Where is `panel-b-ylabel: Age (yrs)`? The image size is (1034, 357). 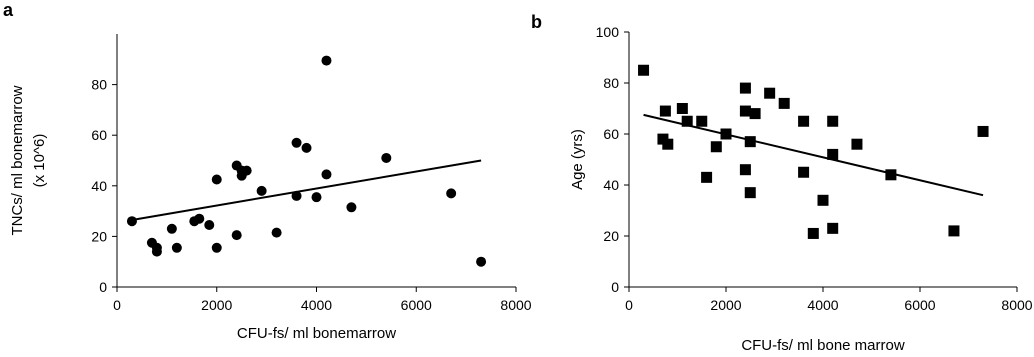 panel-b-ylabel: Age (yrs) is located at coordinates (577, 159).